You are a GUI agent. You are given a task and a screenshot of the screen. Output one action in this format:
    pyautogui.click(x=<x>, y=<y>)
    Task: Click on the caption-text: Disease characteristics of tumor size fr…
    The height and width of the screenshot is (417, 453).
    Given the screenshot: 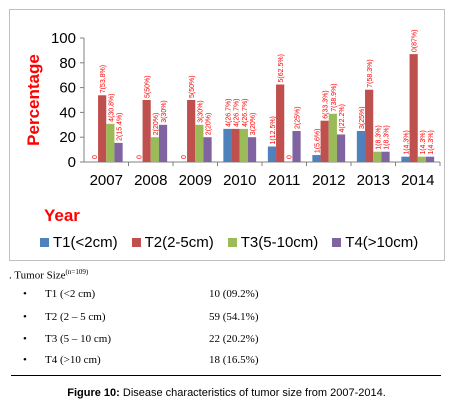 What is the action you would take?
    pyautogui.click(x=252, y=393)
    